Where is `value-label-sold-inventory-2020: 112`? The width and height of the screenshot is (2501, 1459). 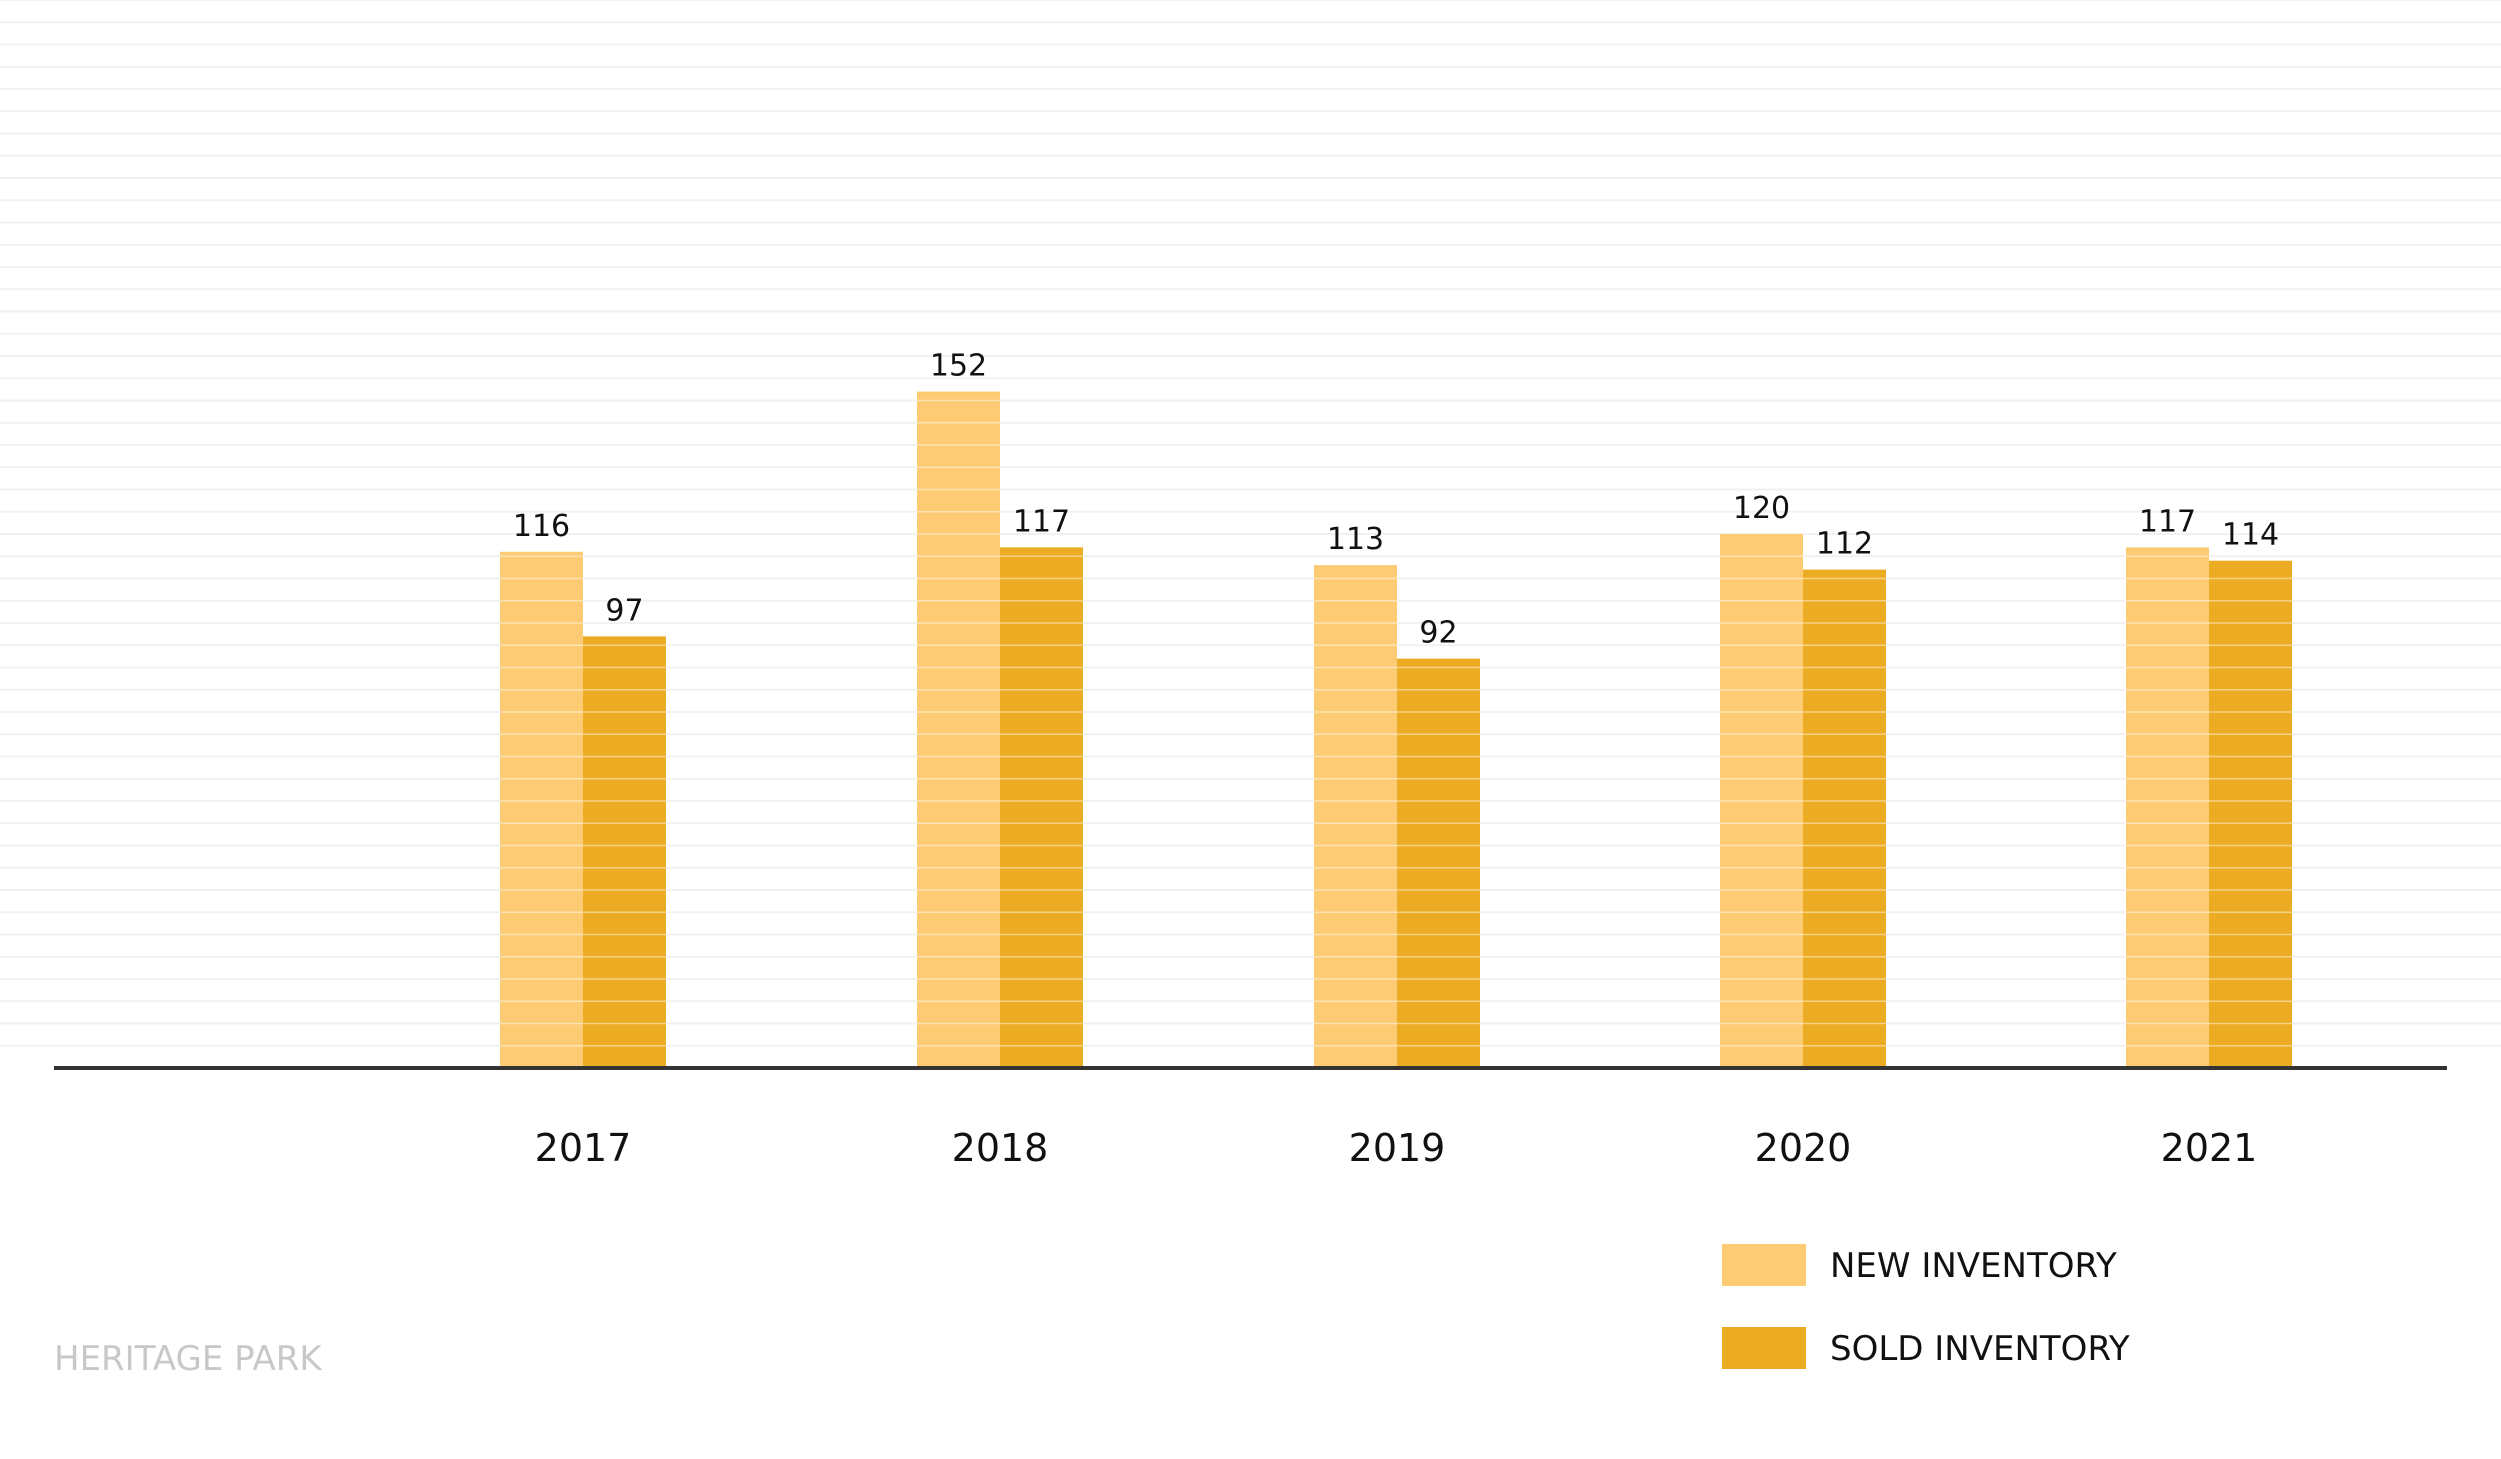 value-label-sold-inventory-2020: 112 is located at coordinates (1844, 544).